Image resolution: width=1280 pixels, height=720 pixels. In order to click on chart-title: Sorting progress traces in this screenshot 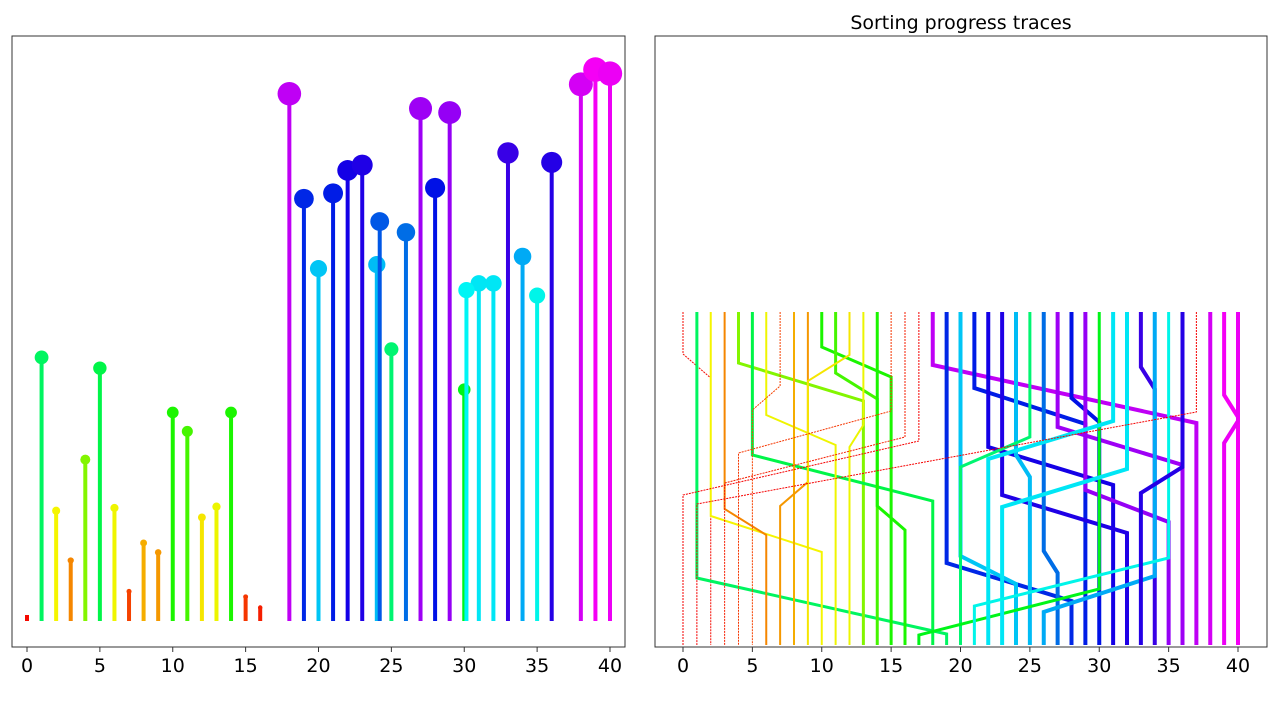, I will do `click(960, 23)`.